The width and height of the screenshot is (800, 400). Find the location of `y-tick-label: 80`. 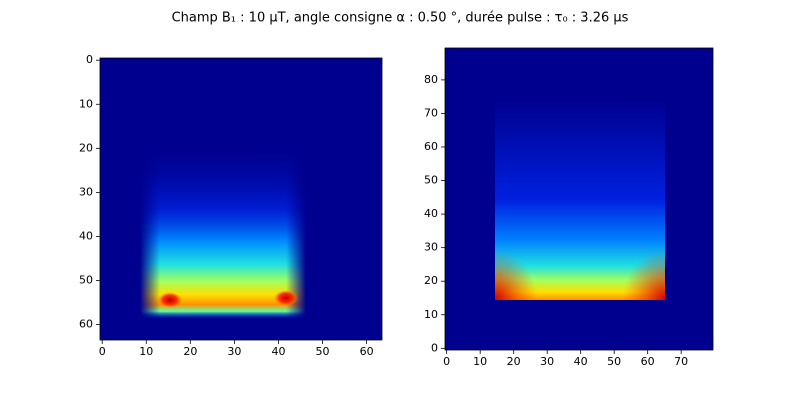

y-tick-label: 80 is located at coordinates (431, 79).